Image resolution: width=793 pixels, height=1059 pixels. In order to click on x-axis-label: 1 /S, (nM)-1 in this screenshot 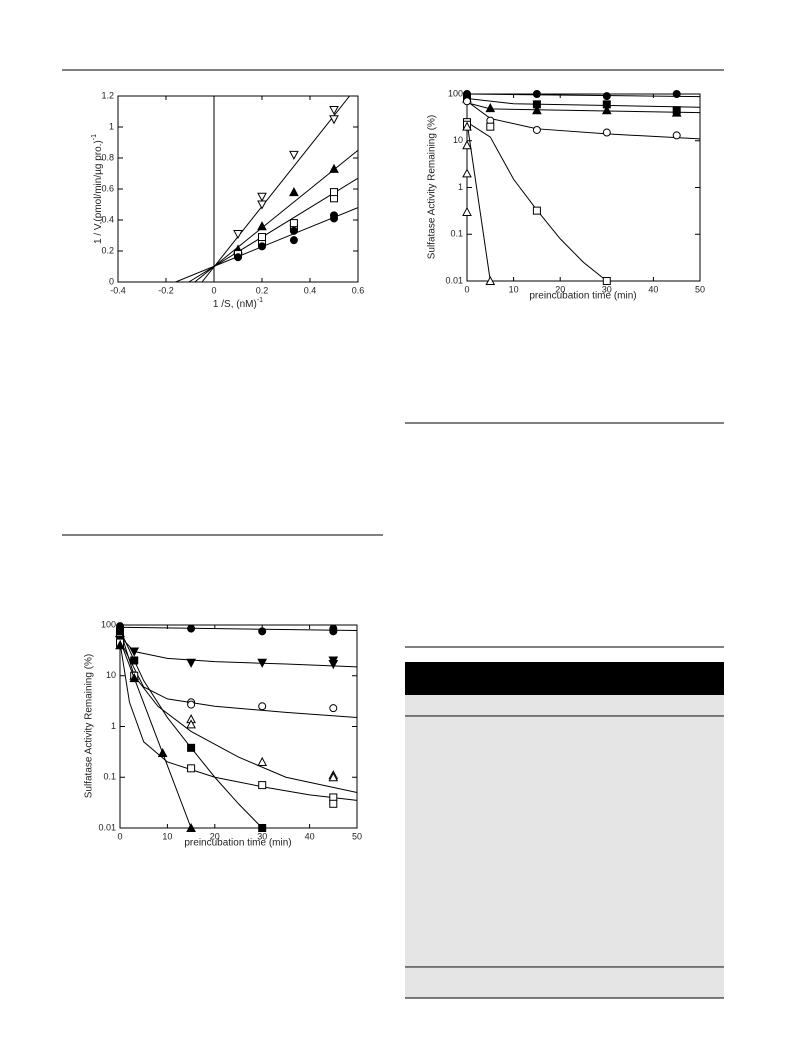, I will do `click(238, 303)`.